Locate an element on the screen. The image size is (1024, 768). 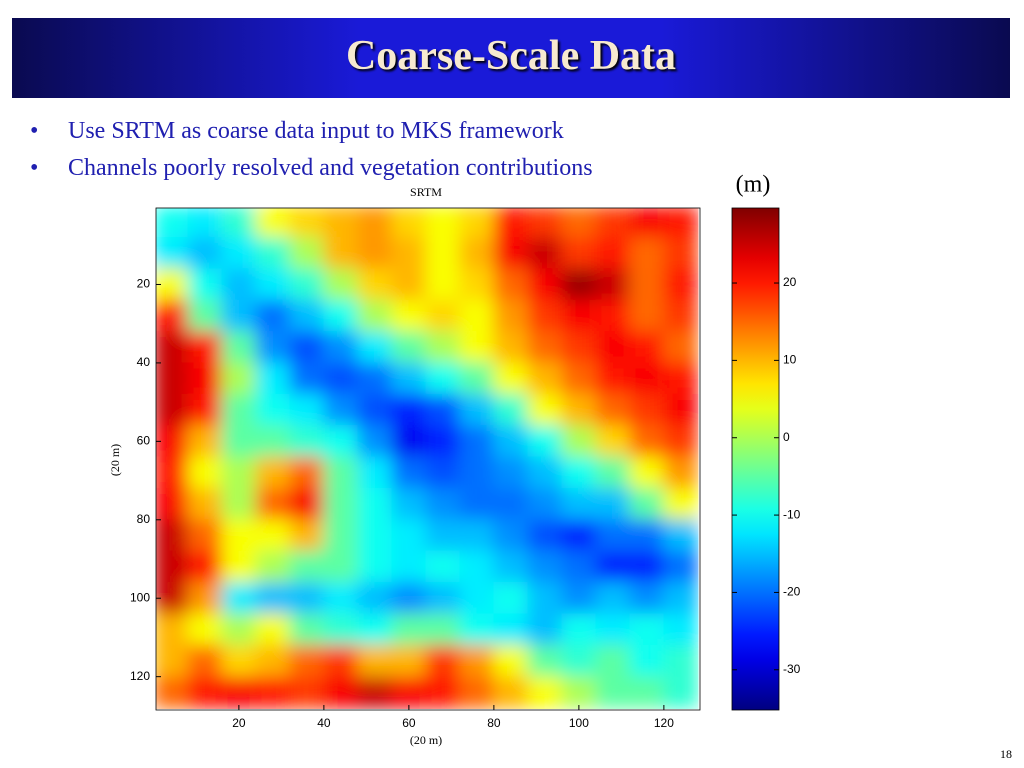
x-tick-label: 40 is located at coordinates (324, 723).